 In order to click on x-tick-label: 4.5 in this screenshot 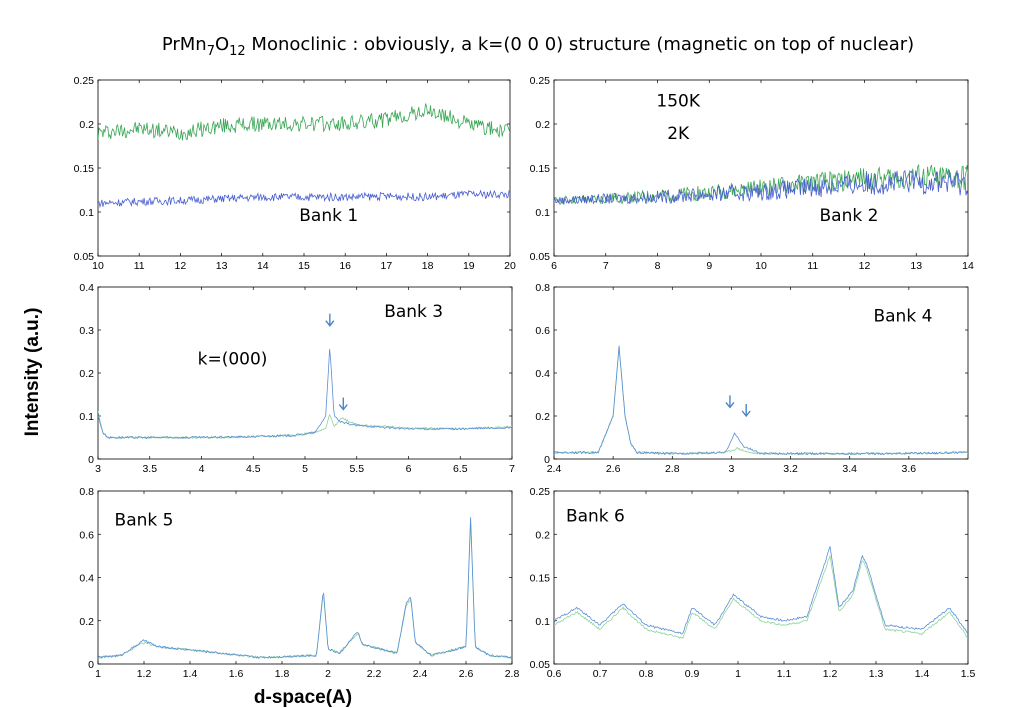, I will do `click(253, 469)`.